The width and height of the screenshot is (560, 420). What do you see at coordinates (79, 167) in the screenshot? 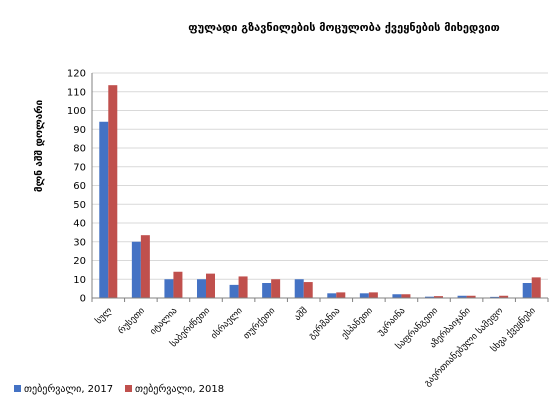
I see `y-tick-label: 70` at bounding box center [79, 167].